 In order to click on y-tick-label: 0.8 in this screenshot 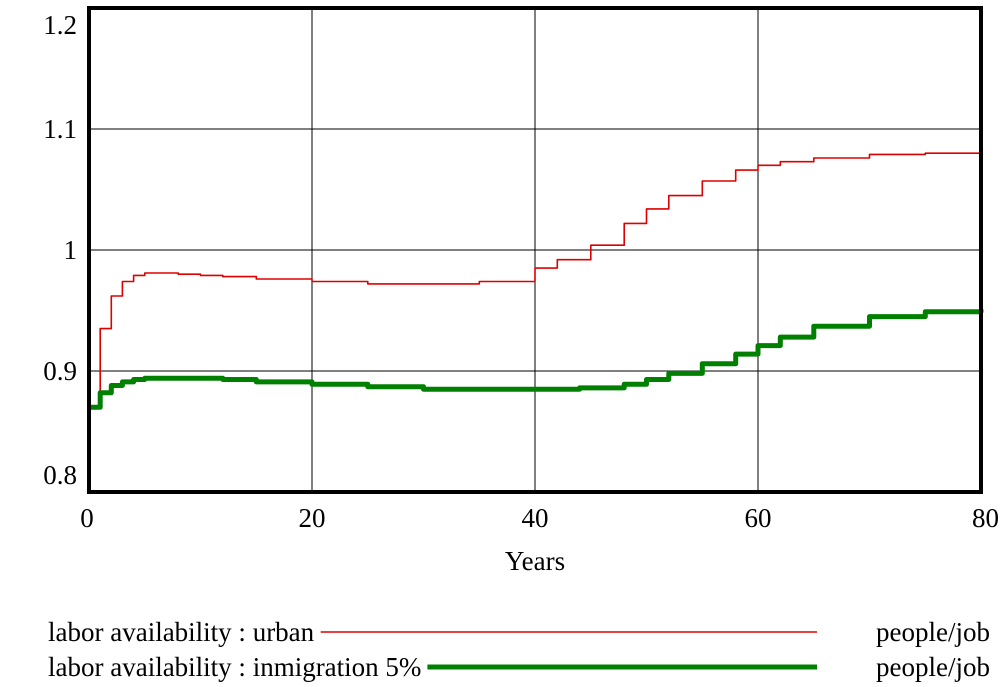, I will do `click(60, 475)`.